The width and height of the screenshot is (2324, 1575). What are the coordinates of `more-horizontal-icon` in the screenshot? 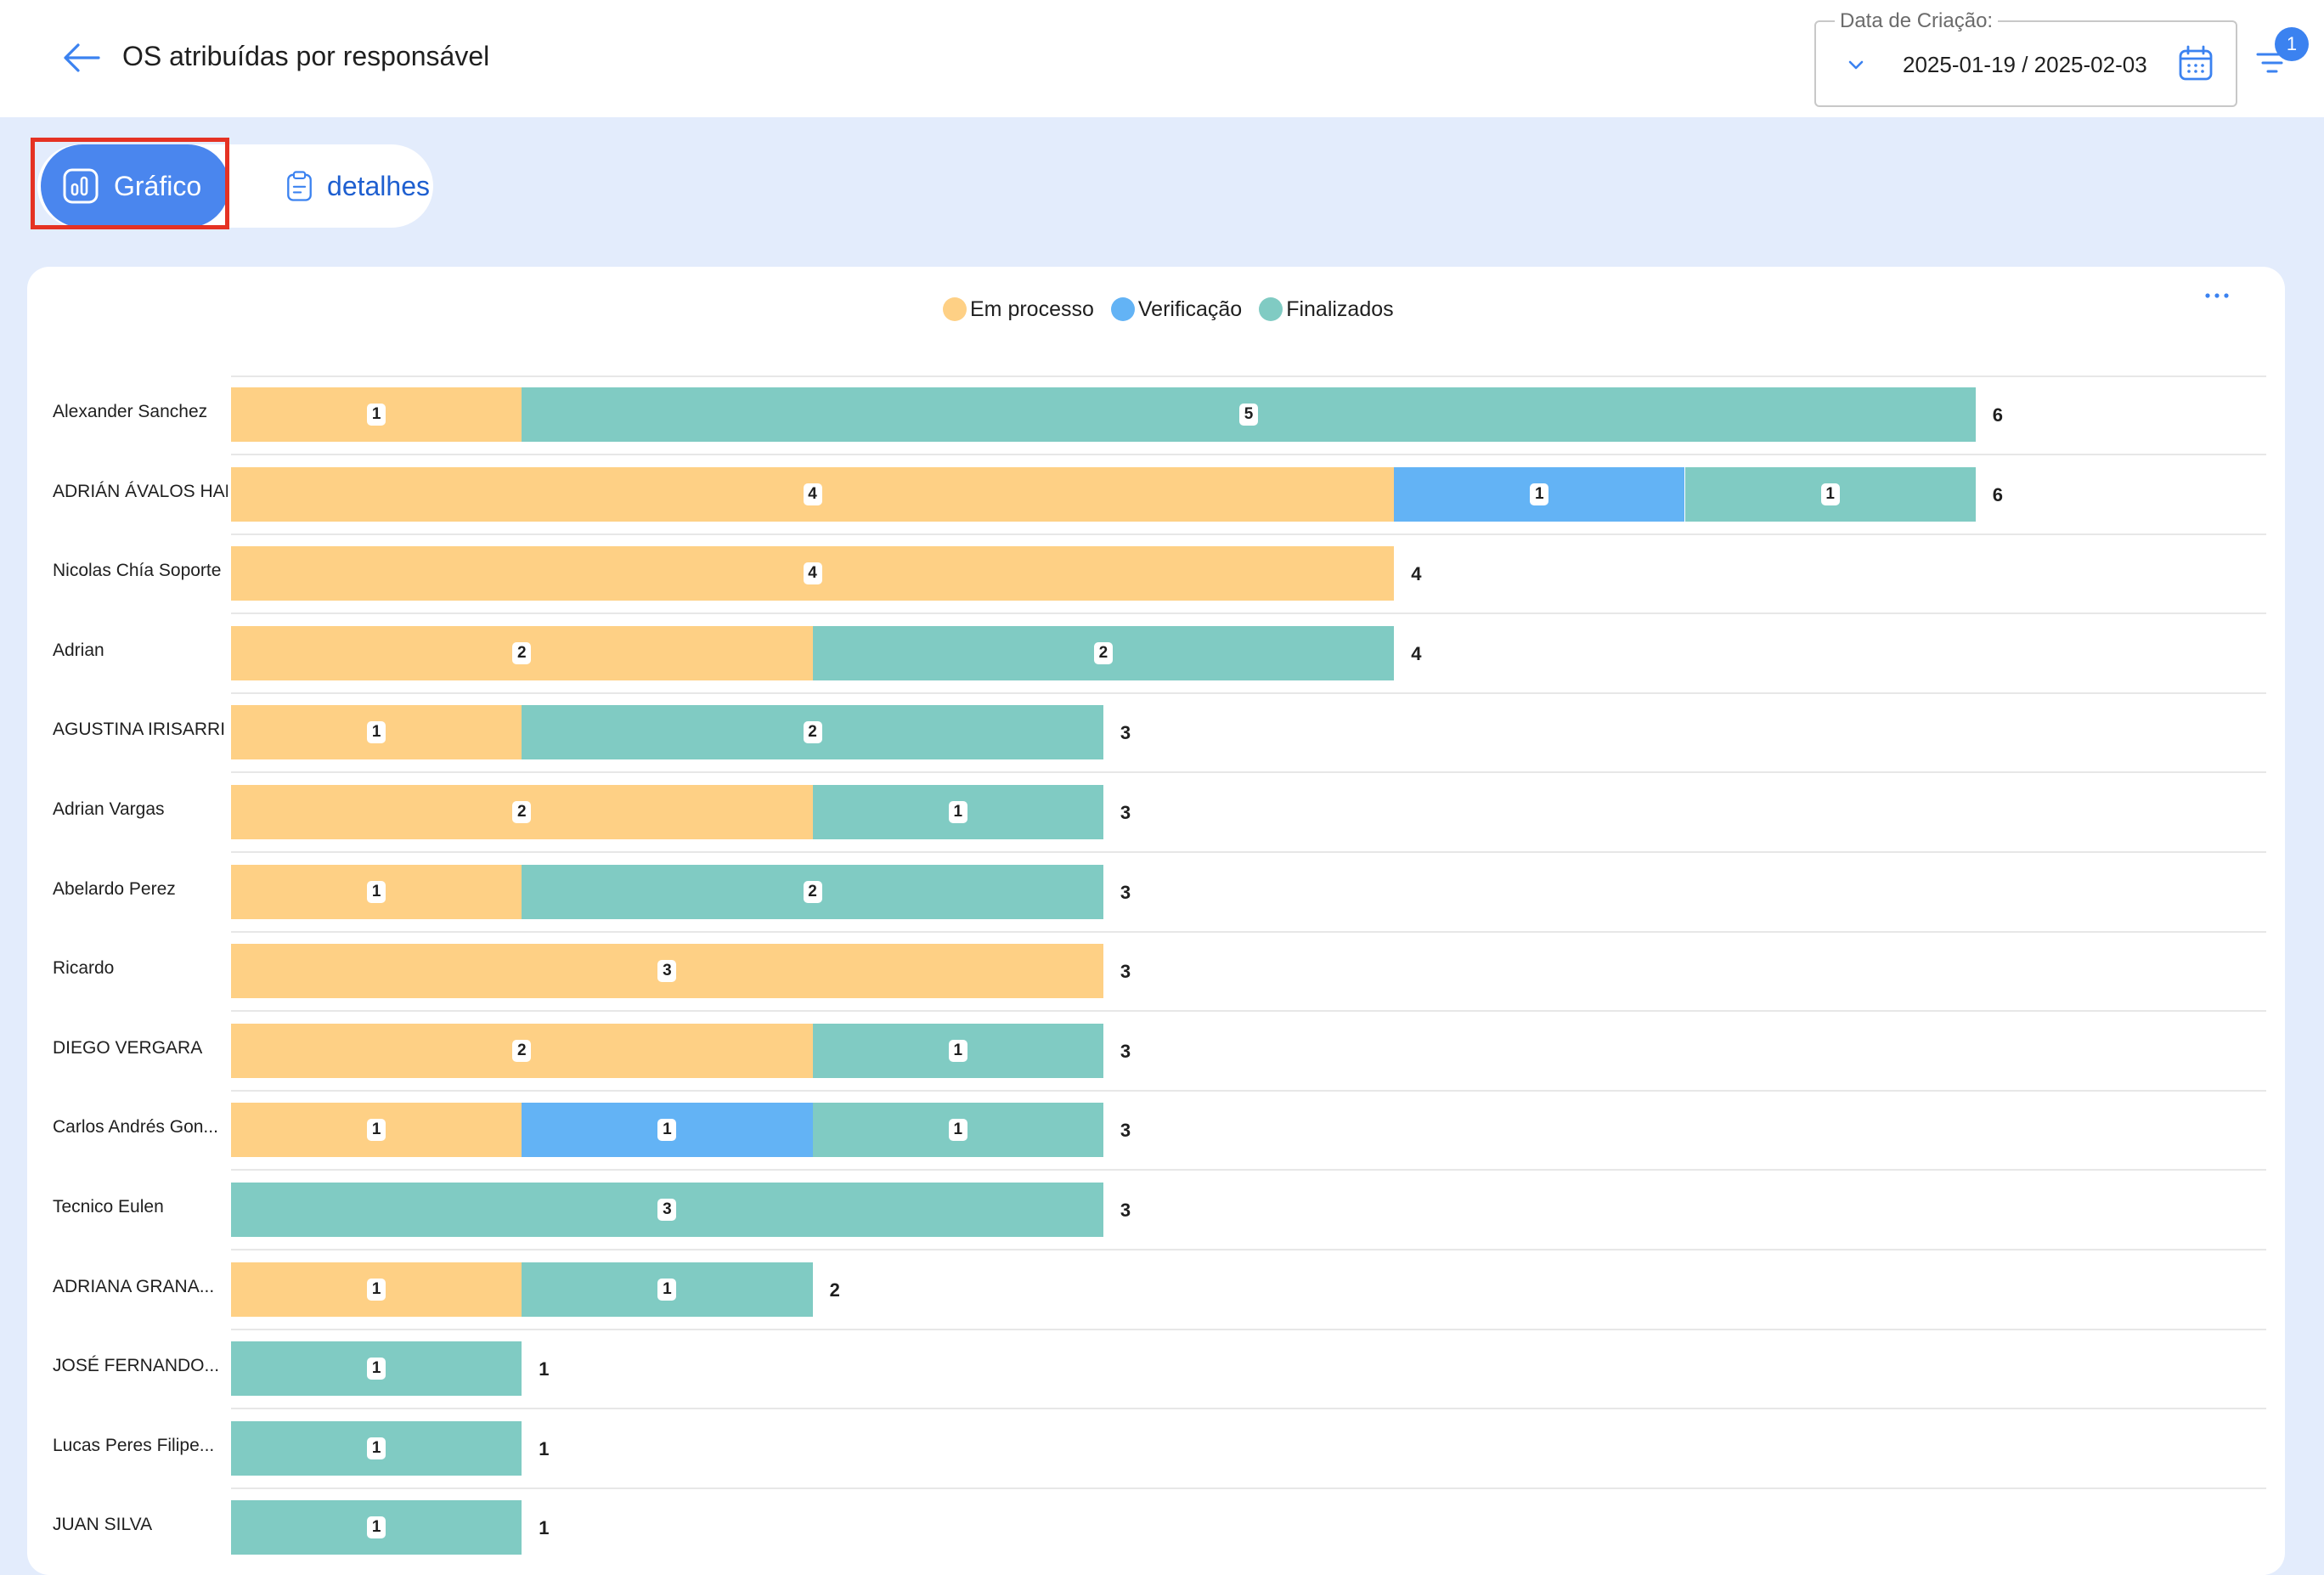 It's located at (2217, 295).